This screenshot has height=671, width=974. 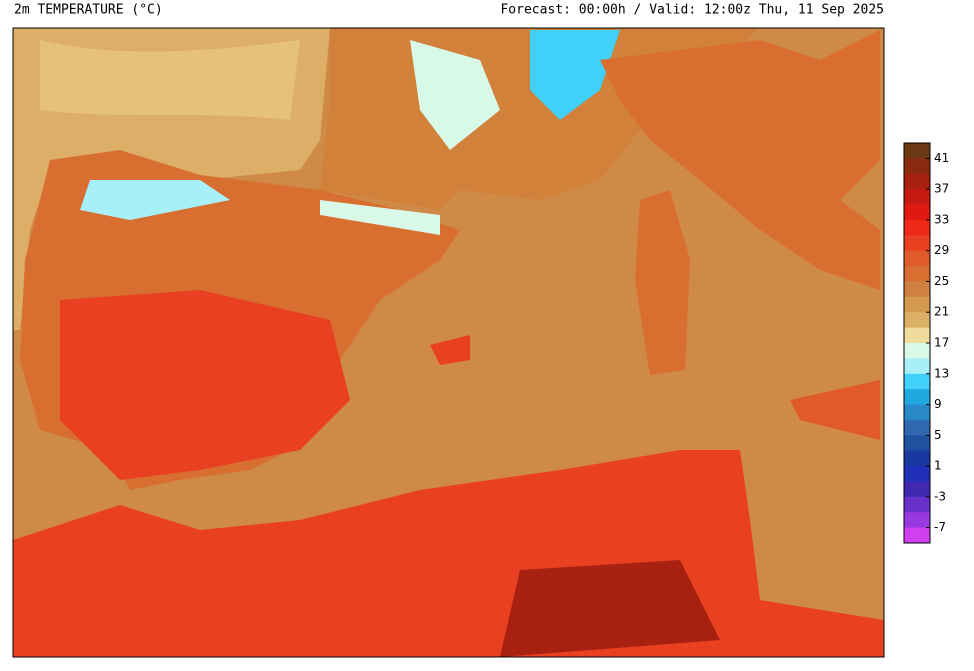 What do you see at coordinates (170, 80) in the screenshot?
I see `atlantic-warm` at bounding box center [170, 80].